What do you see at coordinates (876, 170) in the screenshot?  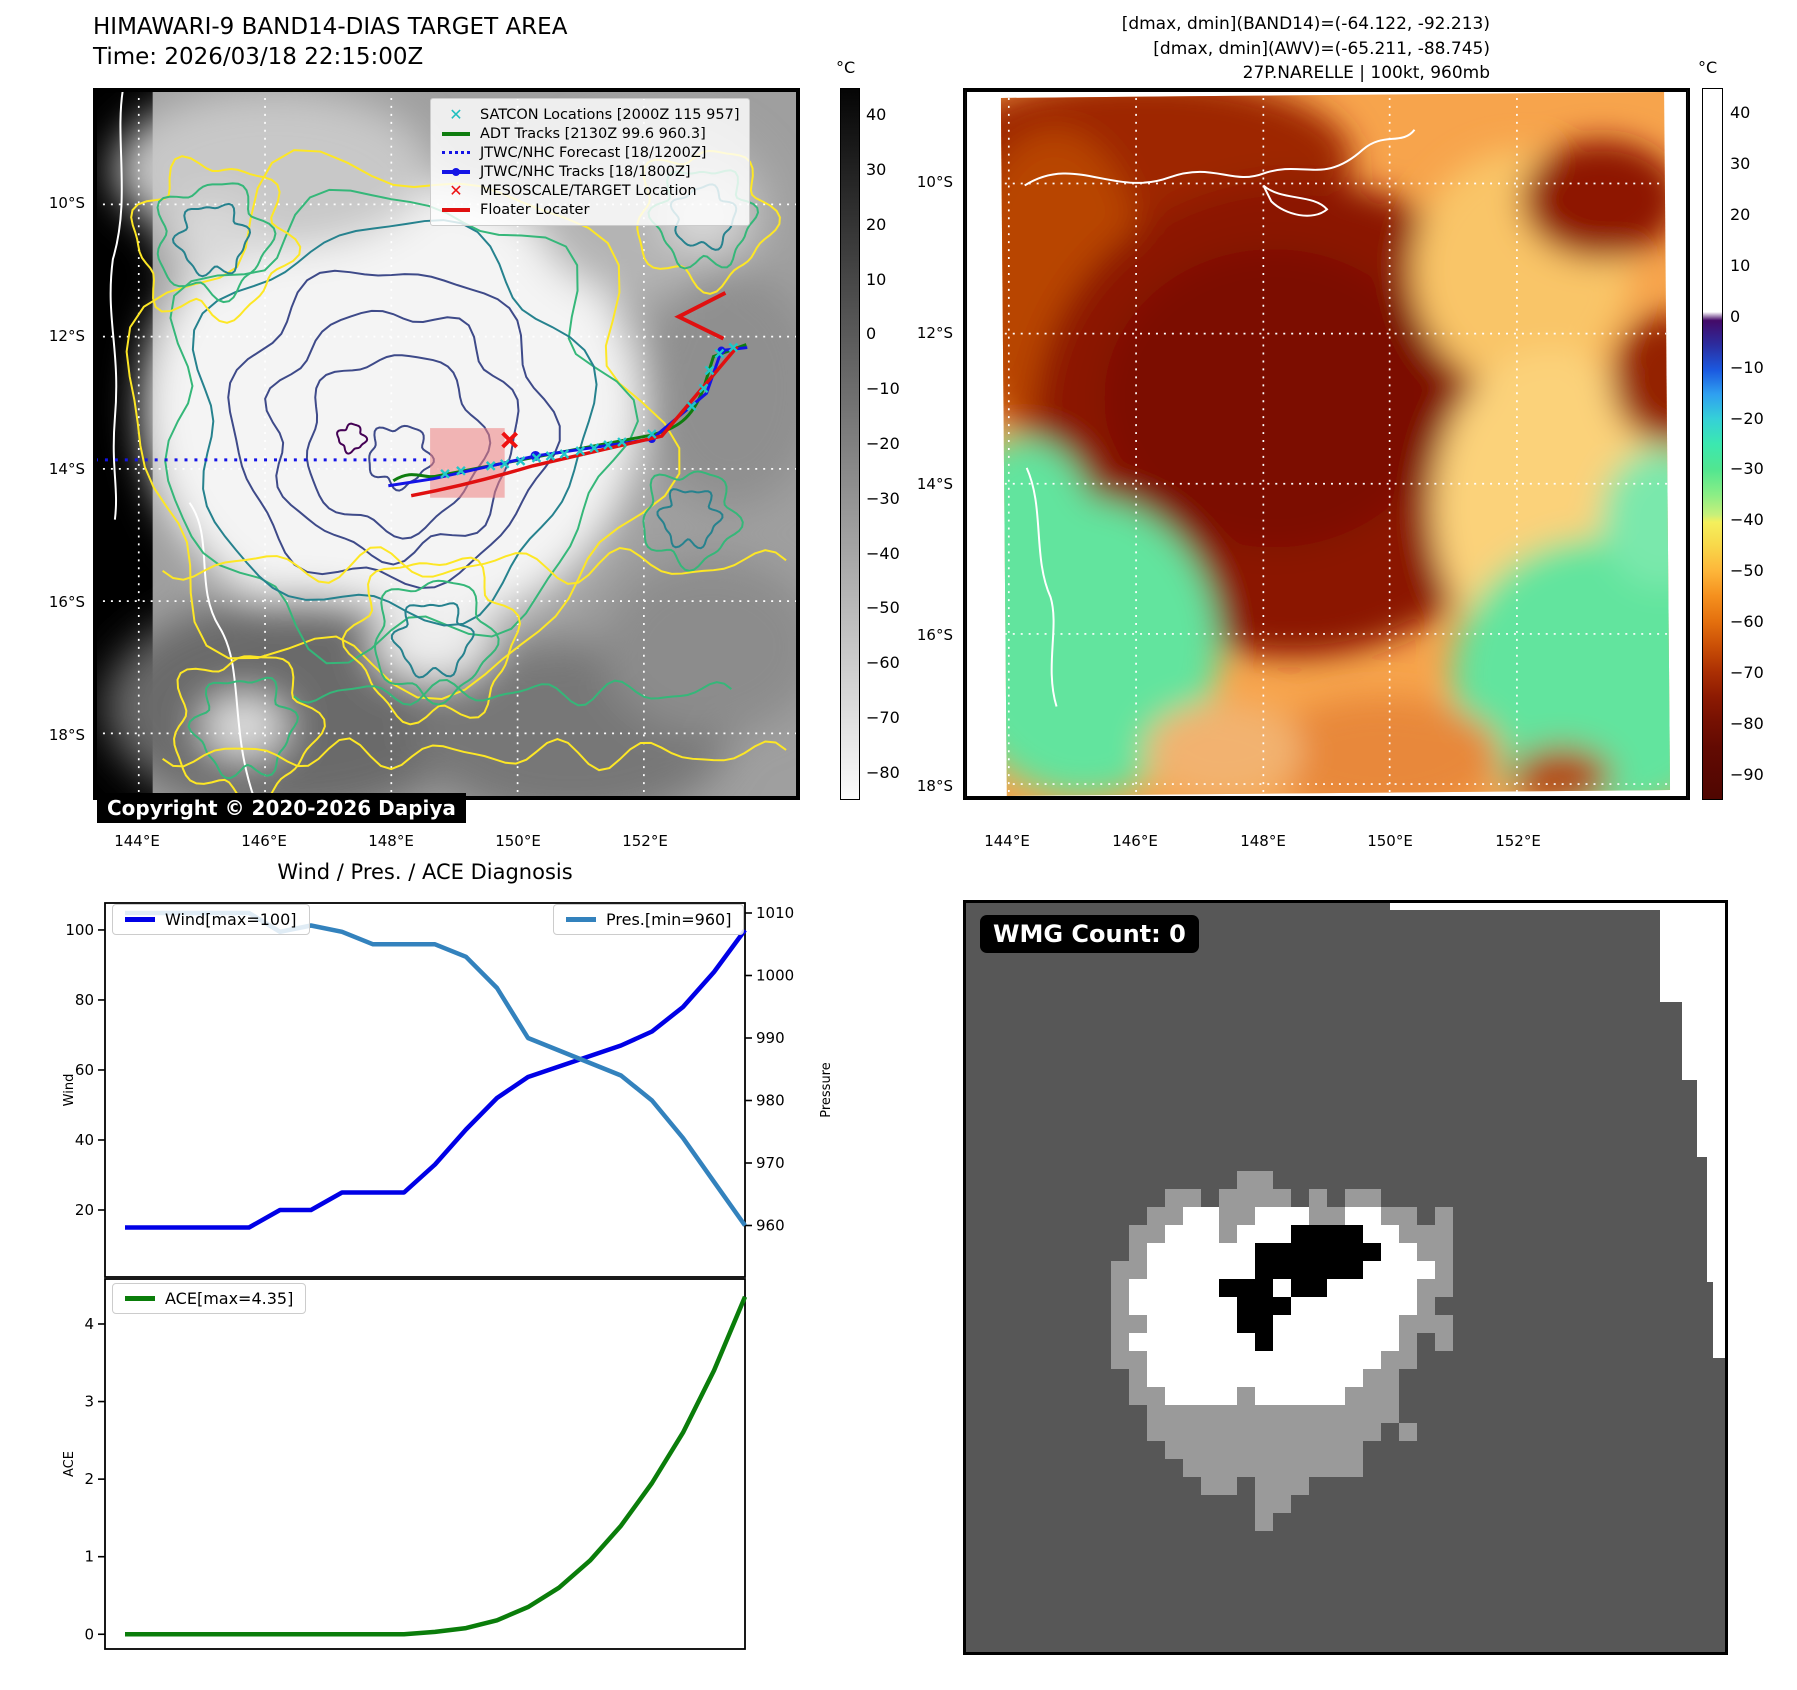 I see `colorbar-tick-label: 30` at bounding box center [876, 170].